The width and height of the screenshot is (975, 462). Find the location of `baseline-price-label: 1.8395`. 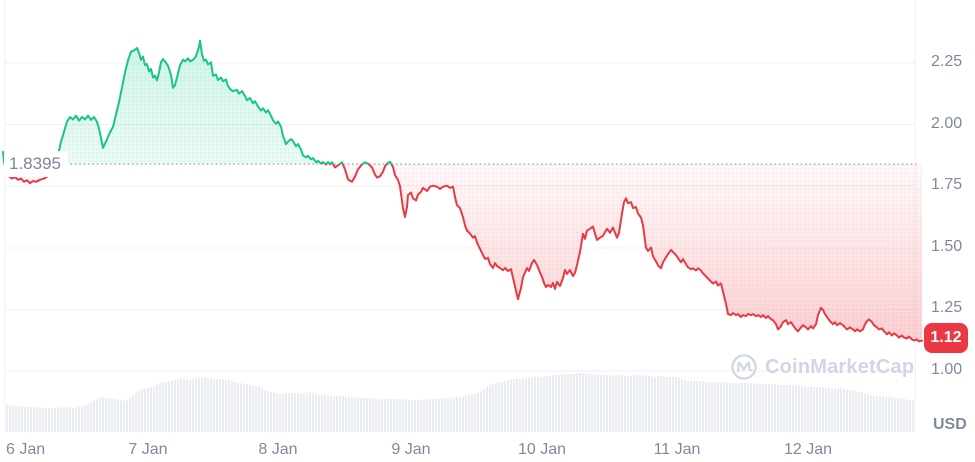

baseline-price-label: 1.8395 is located at coordinates (36, 163).